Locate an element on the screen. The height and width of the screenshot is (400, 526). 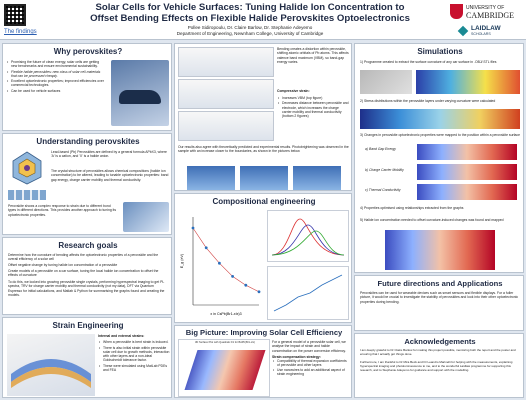
bending-item: Increases VBM (top figure) is located at coordinates (313, 98).